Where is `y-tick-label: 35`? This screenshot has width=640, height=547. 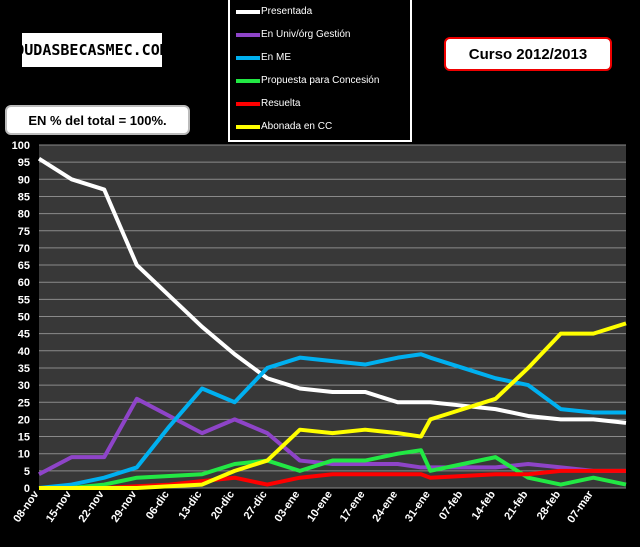 y-tick-label: 35 is located at coordinates (24, 369).